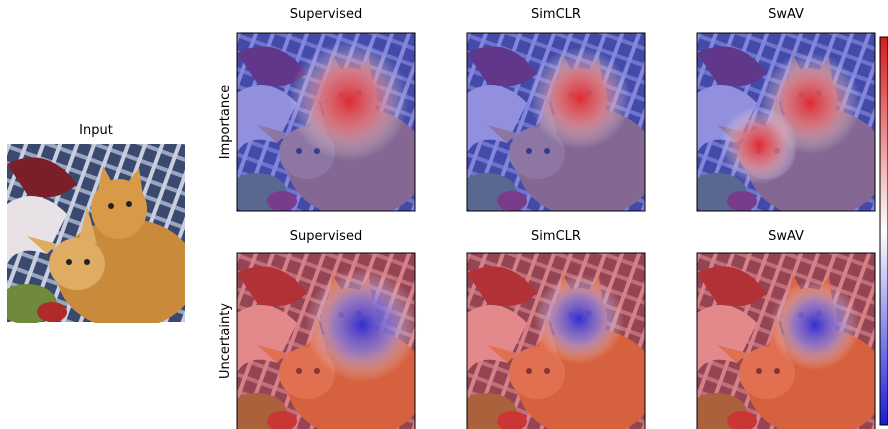 The image size is (888, 429). What do you see at coordinates (883, 231) in the screenshot?
I see `colorbar` at bounding box center [883, 231].